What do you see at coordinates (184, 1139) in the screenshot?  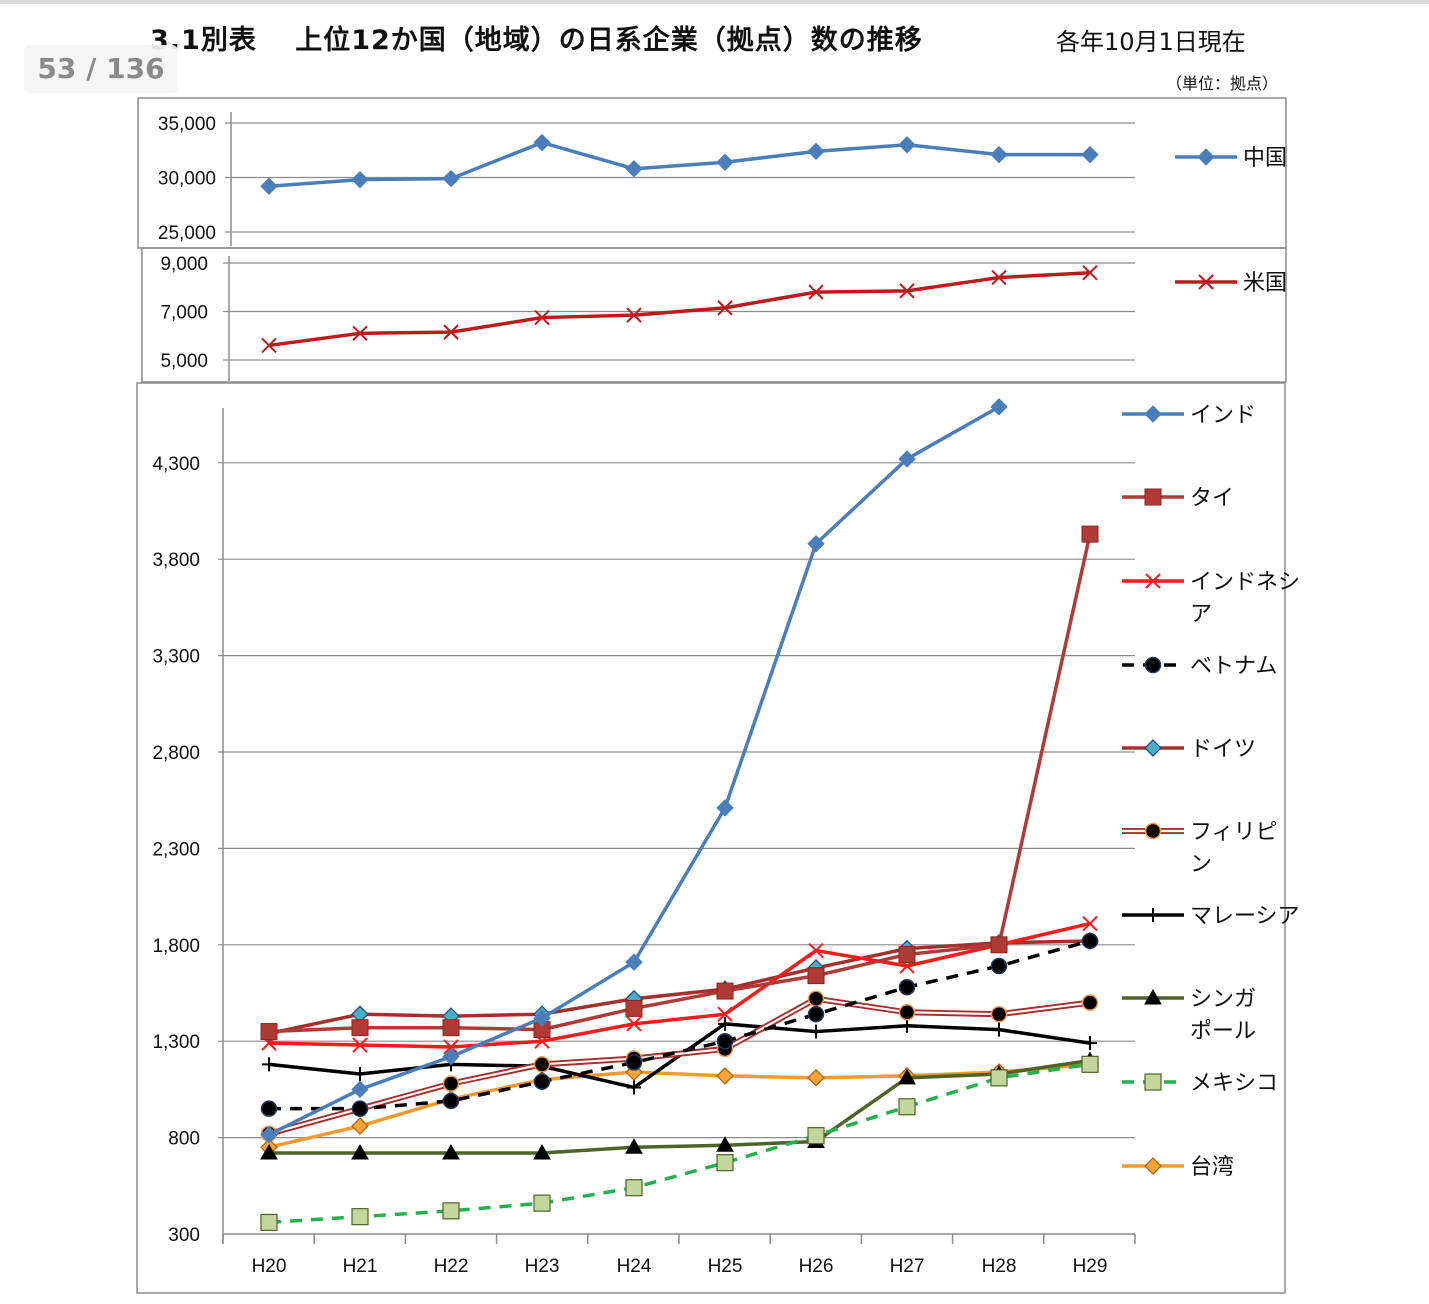 I see `main-y-tick-label: 800` at bounding box center [184, 1139].